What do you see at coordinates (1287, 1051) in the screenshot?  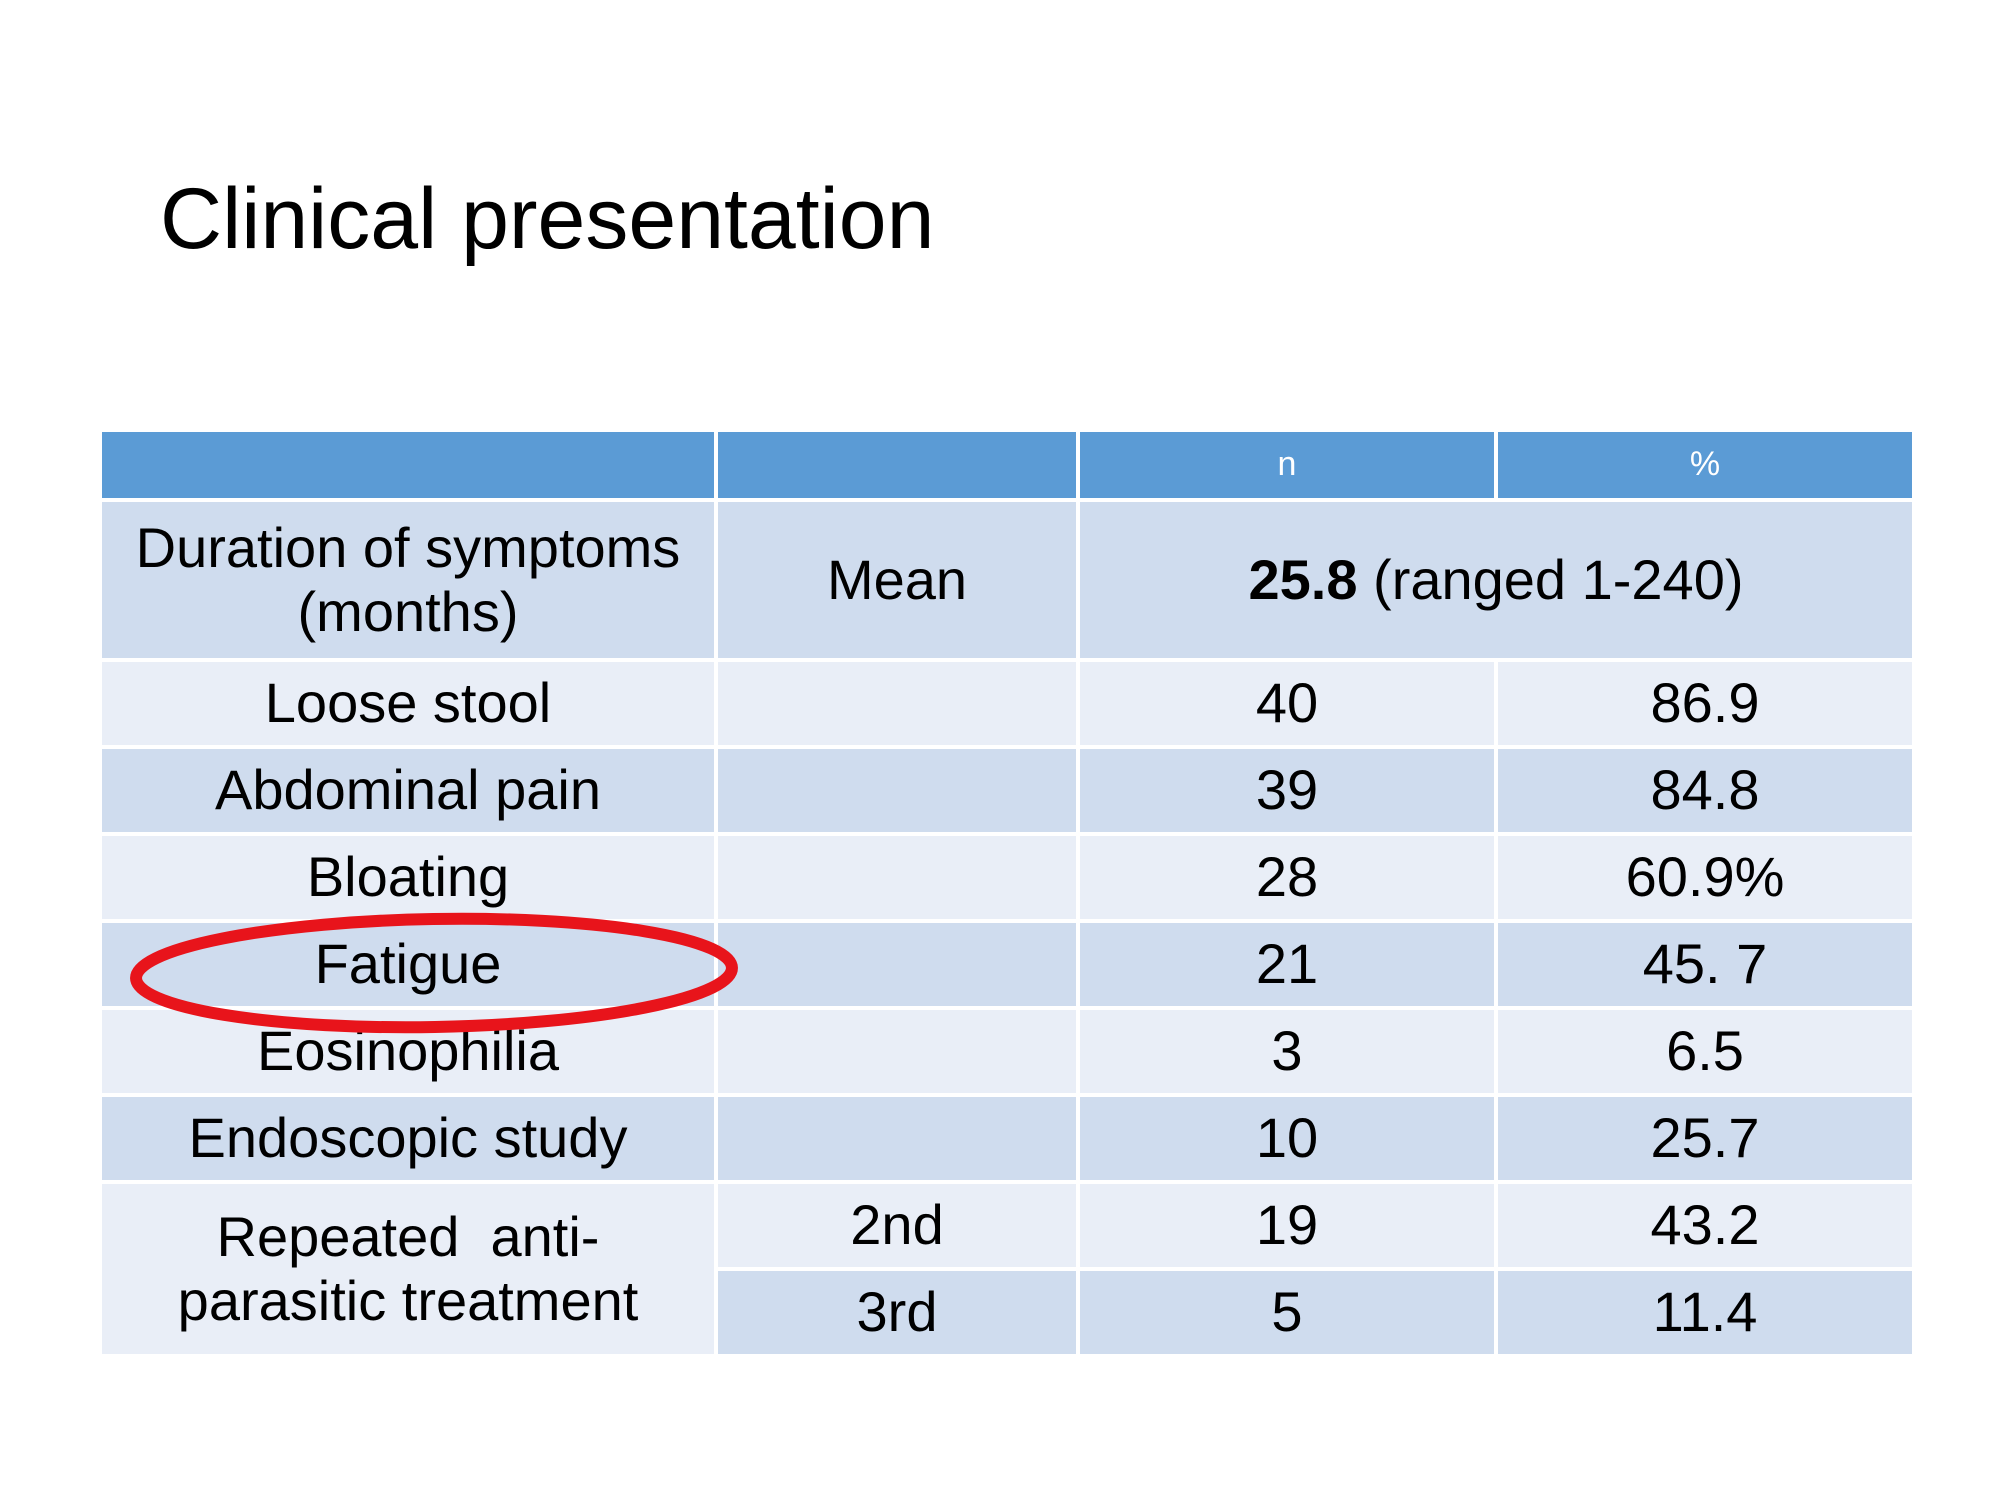 I see `row-n: 3` at bounding box center [1287, 1051].